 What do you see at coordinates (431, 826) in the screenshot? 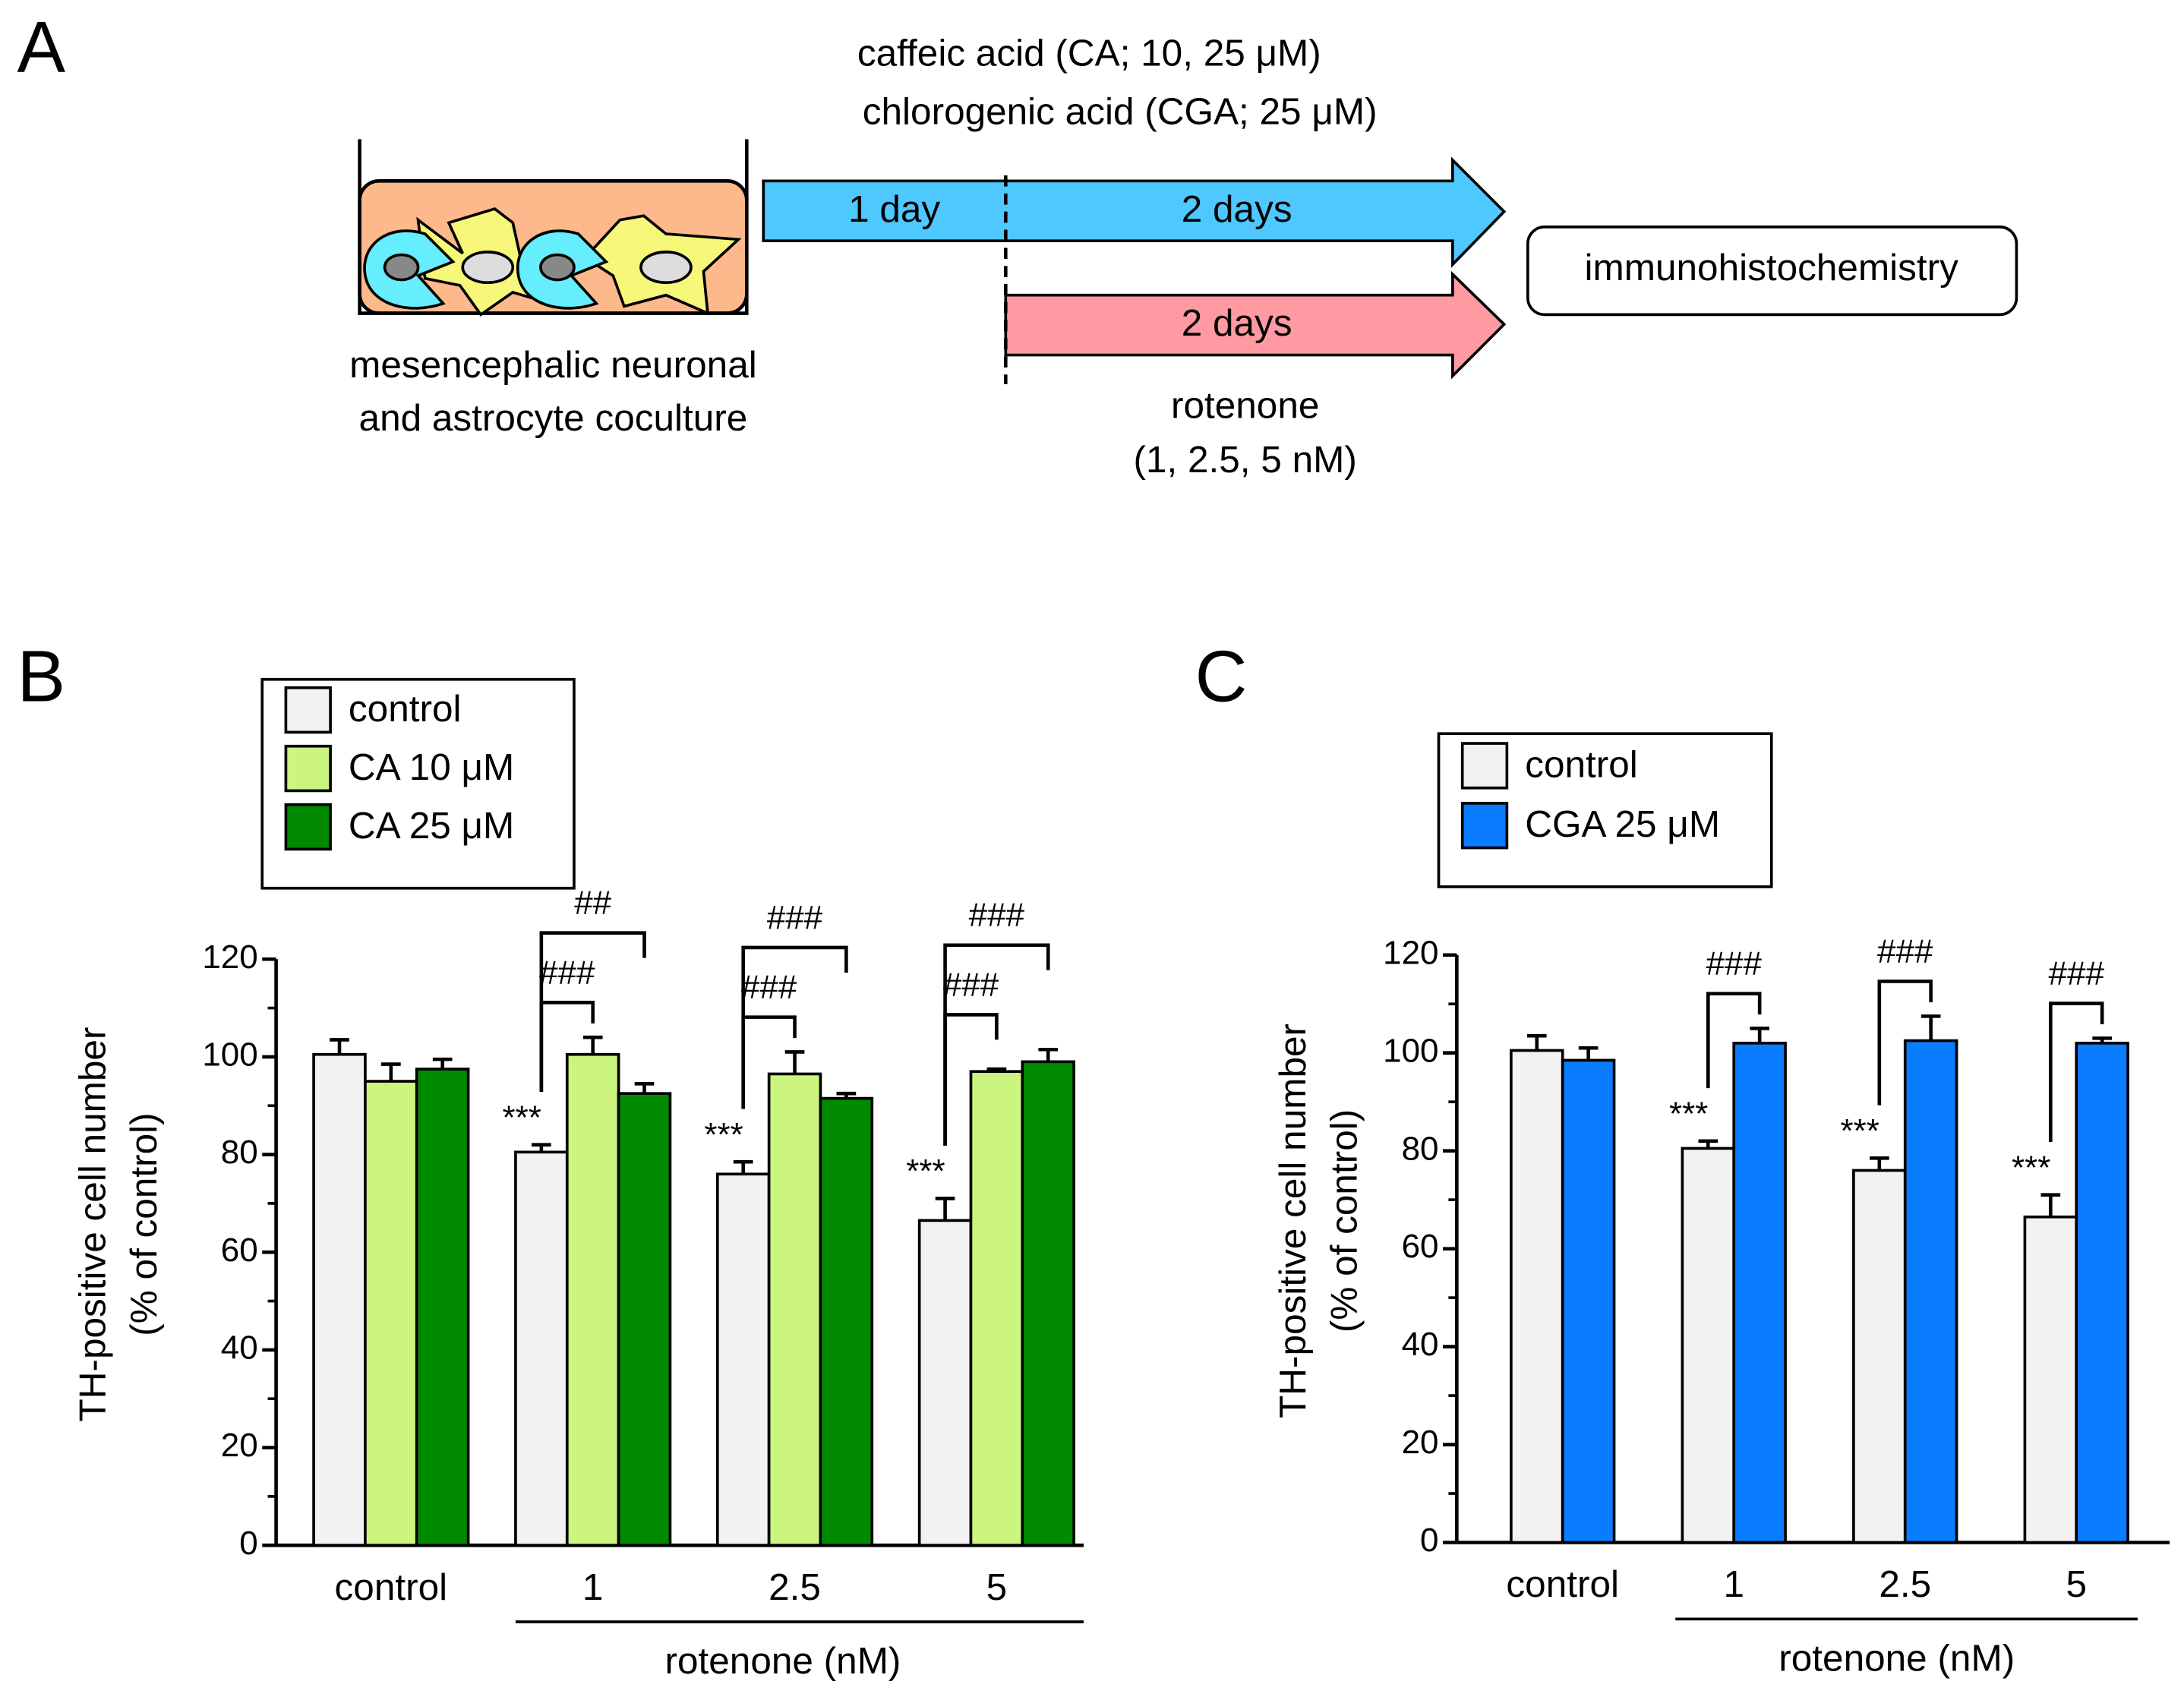
I see `legend-label: CA 25 μM` at bounding box center [431, 826].